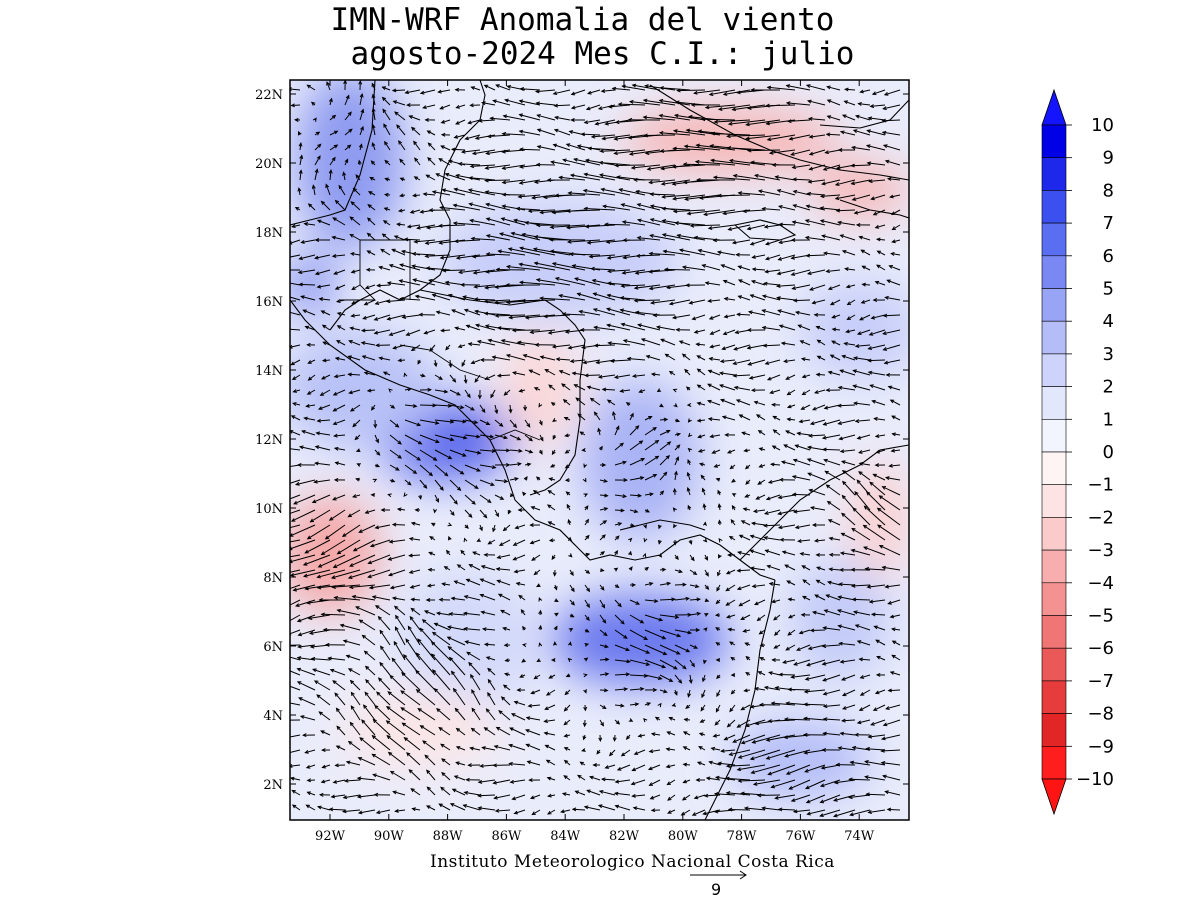  Describe the element at coordinates (800, 836) in the screenshot. I see `lon-label: 76W` at that location.